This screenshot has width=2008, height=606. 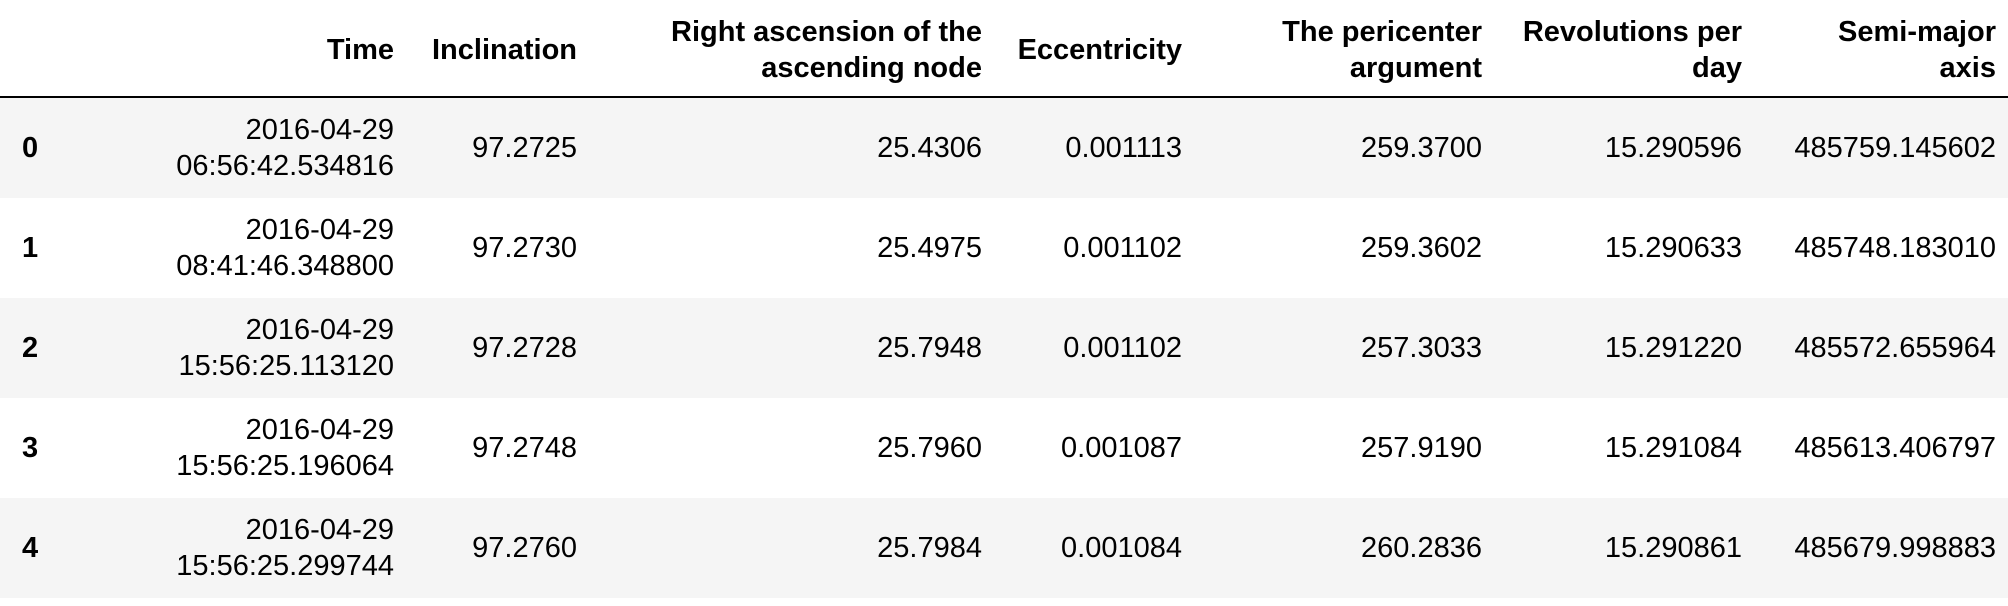 I want to click on cell-raan: 25.7948, so click(x=929, y=348).